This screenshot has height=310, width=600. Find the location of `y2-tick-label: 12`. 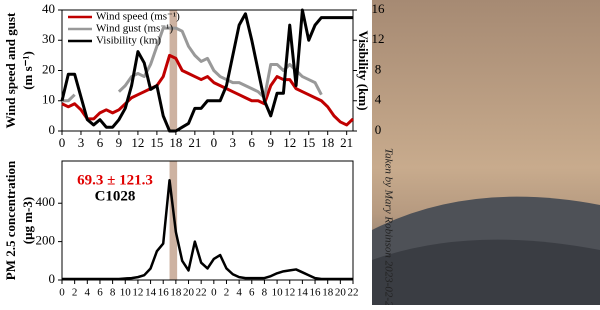

y2-tick-label: 12 is located at coordinates (378, 38).